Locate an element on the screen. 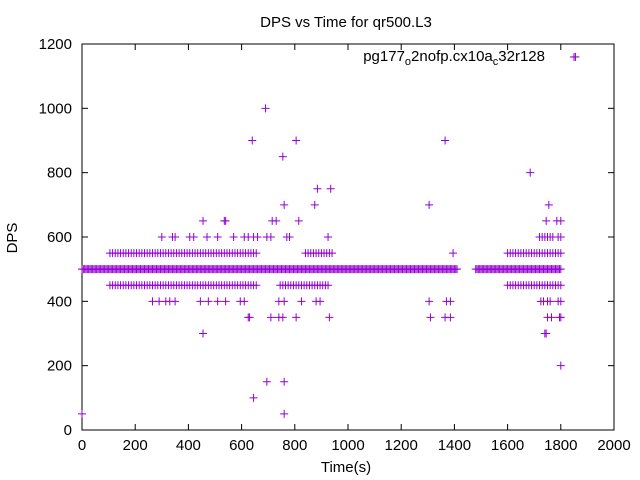  legend-label-part: pg177 is located at coordinates (384, 56).